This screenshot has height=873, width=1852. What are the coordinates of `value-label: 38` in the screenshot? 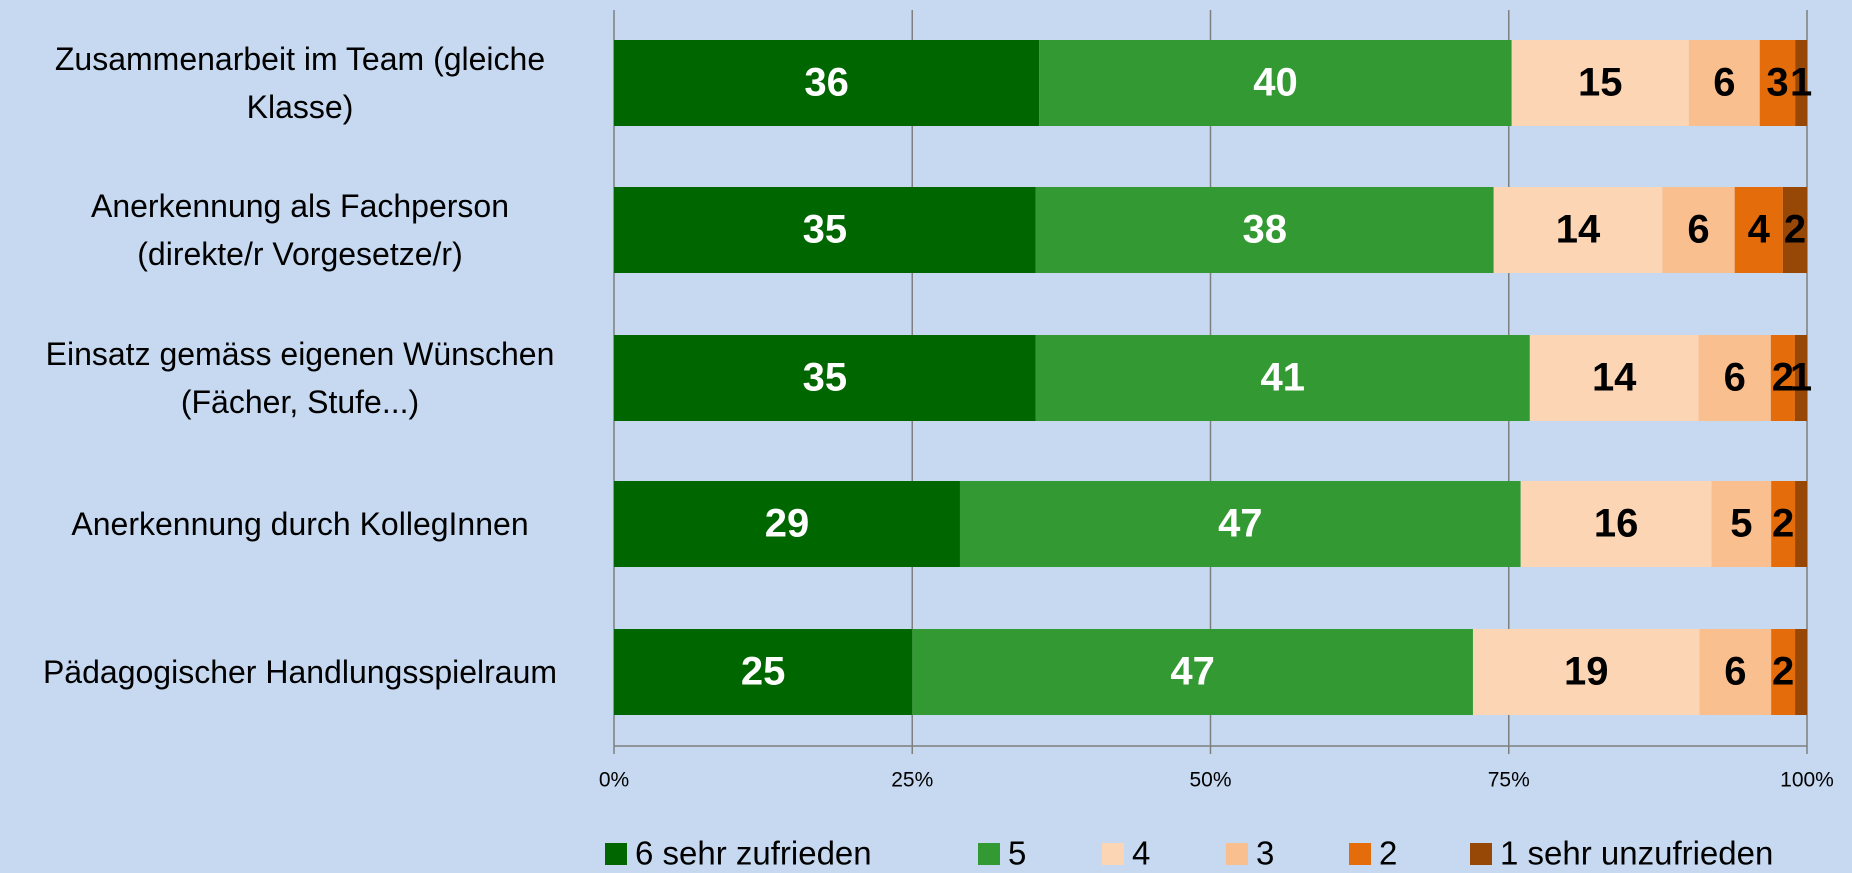 It's located at (1264, 230).